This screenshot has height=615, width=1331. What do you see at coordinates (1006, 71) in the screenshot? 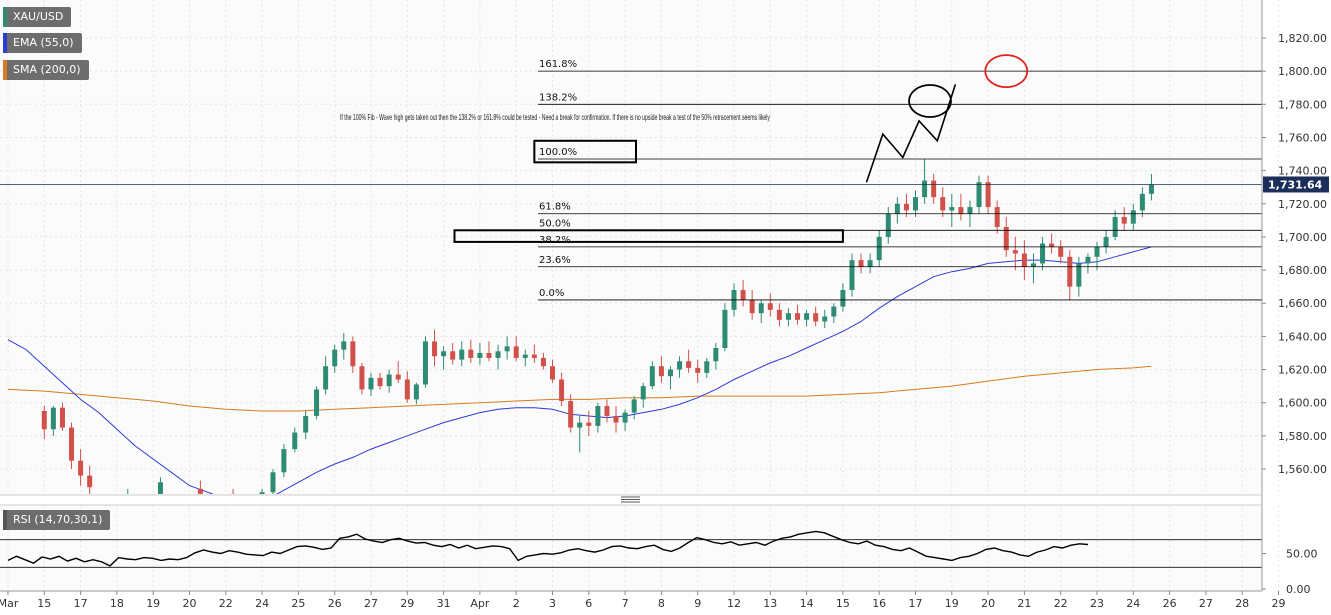
I see `target-circle-red` at bounding box center [1006, 71].